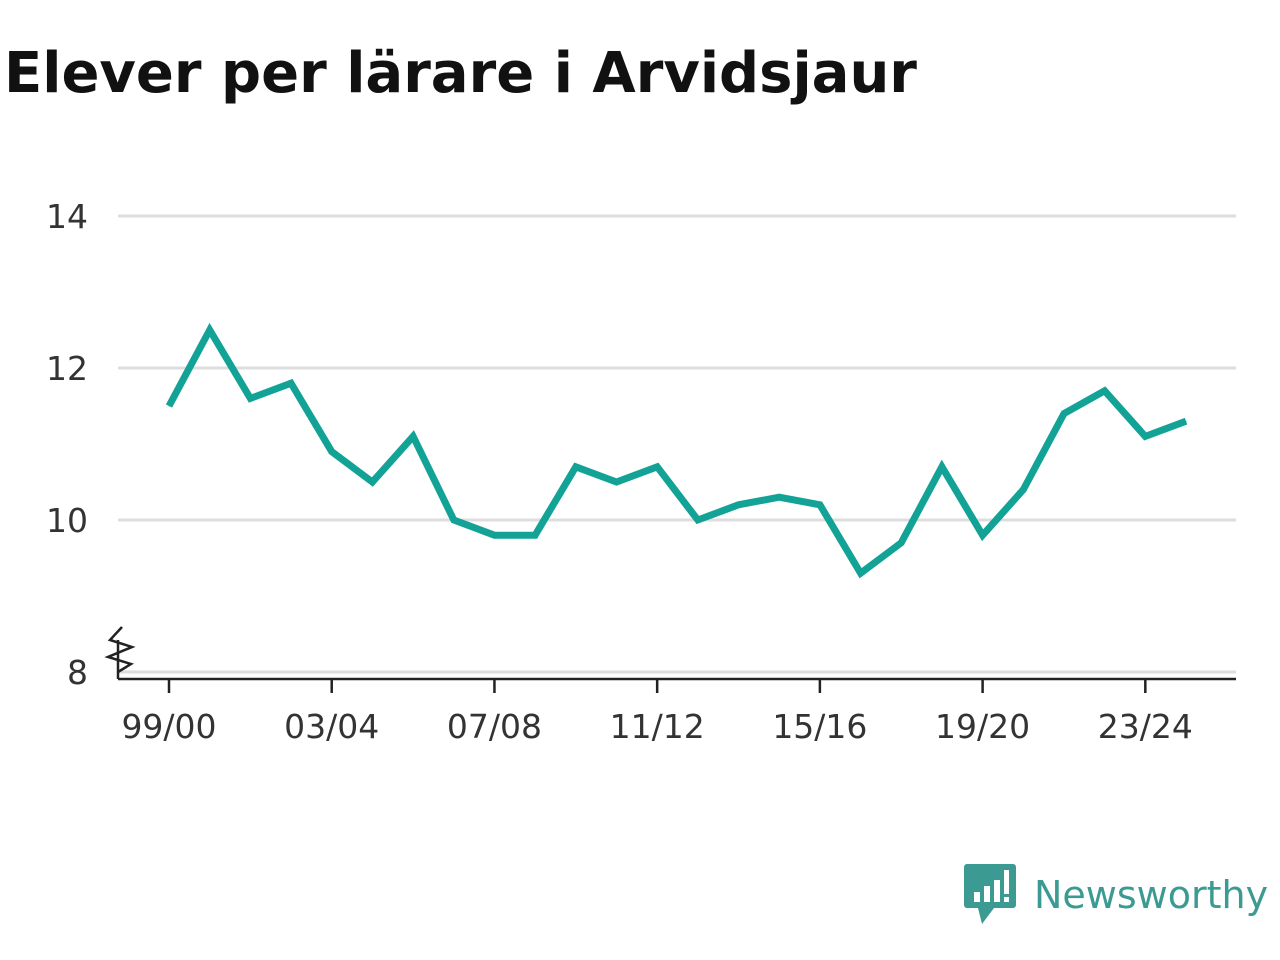 This screenshot has width=1280, height=960. I want to click on chart-title: Elever per lärare i Arvidsjaur, so click(460, 73).